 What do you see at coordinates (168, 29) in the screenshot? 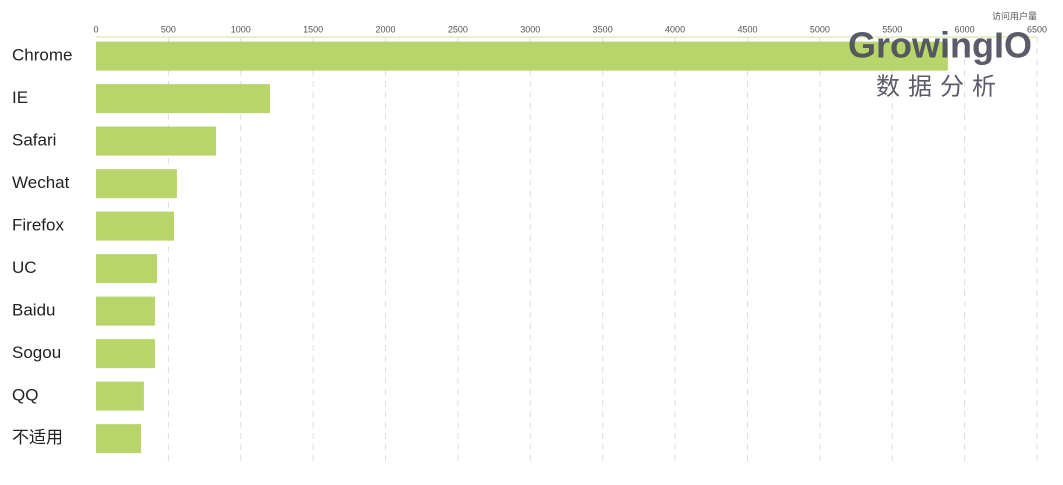
I see `x-tick-label: 500` at bounding box center [168, 29].